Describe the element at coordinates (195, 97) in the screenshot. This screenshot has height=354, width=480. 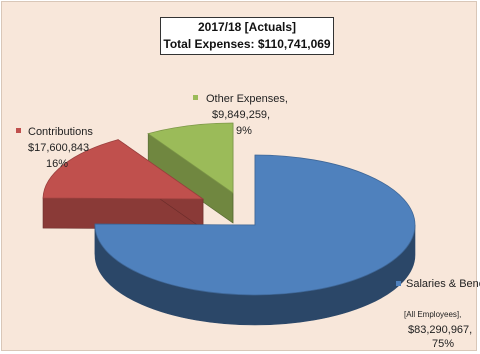
I see `legend-key-other` at that location.